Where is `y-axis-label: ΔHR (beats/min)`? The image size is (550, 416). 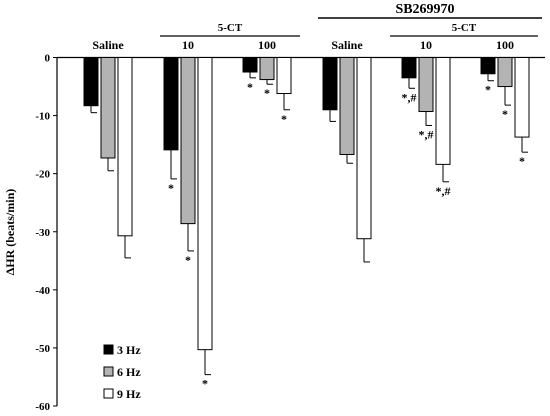 y-axis-label: ΔHR (beats/min) is located at coordinates (10, 232).